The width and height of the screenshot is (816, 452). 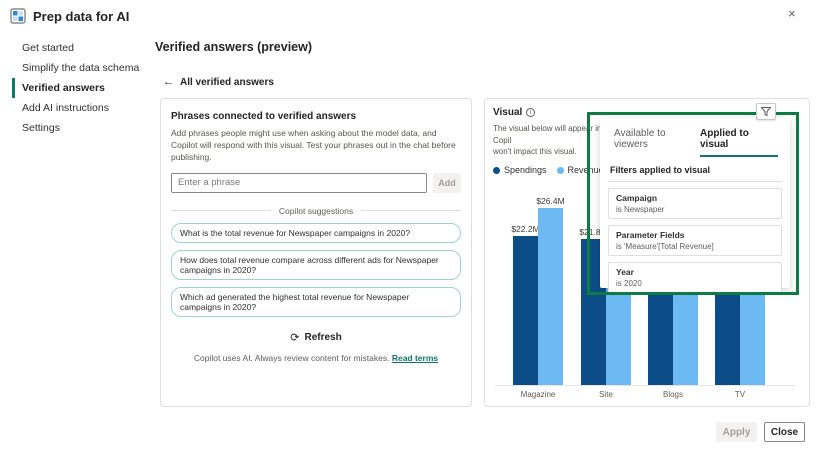 What do you see at coordinates (752, 336) in the screenshot?
I see `bar-revenue-tv` at bounding box center [752, 336].